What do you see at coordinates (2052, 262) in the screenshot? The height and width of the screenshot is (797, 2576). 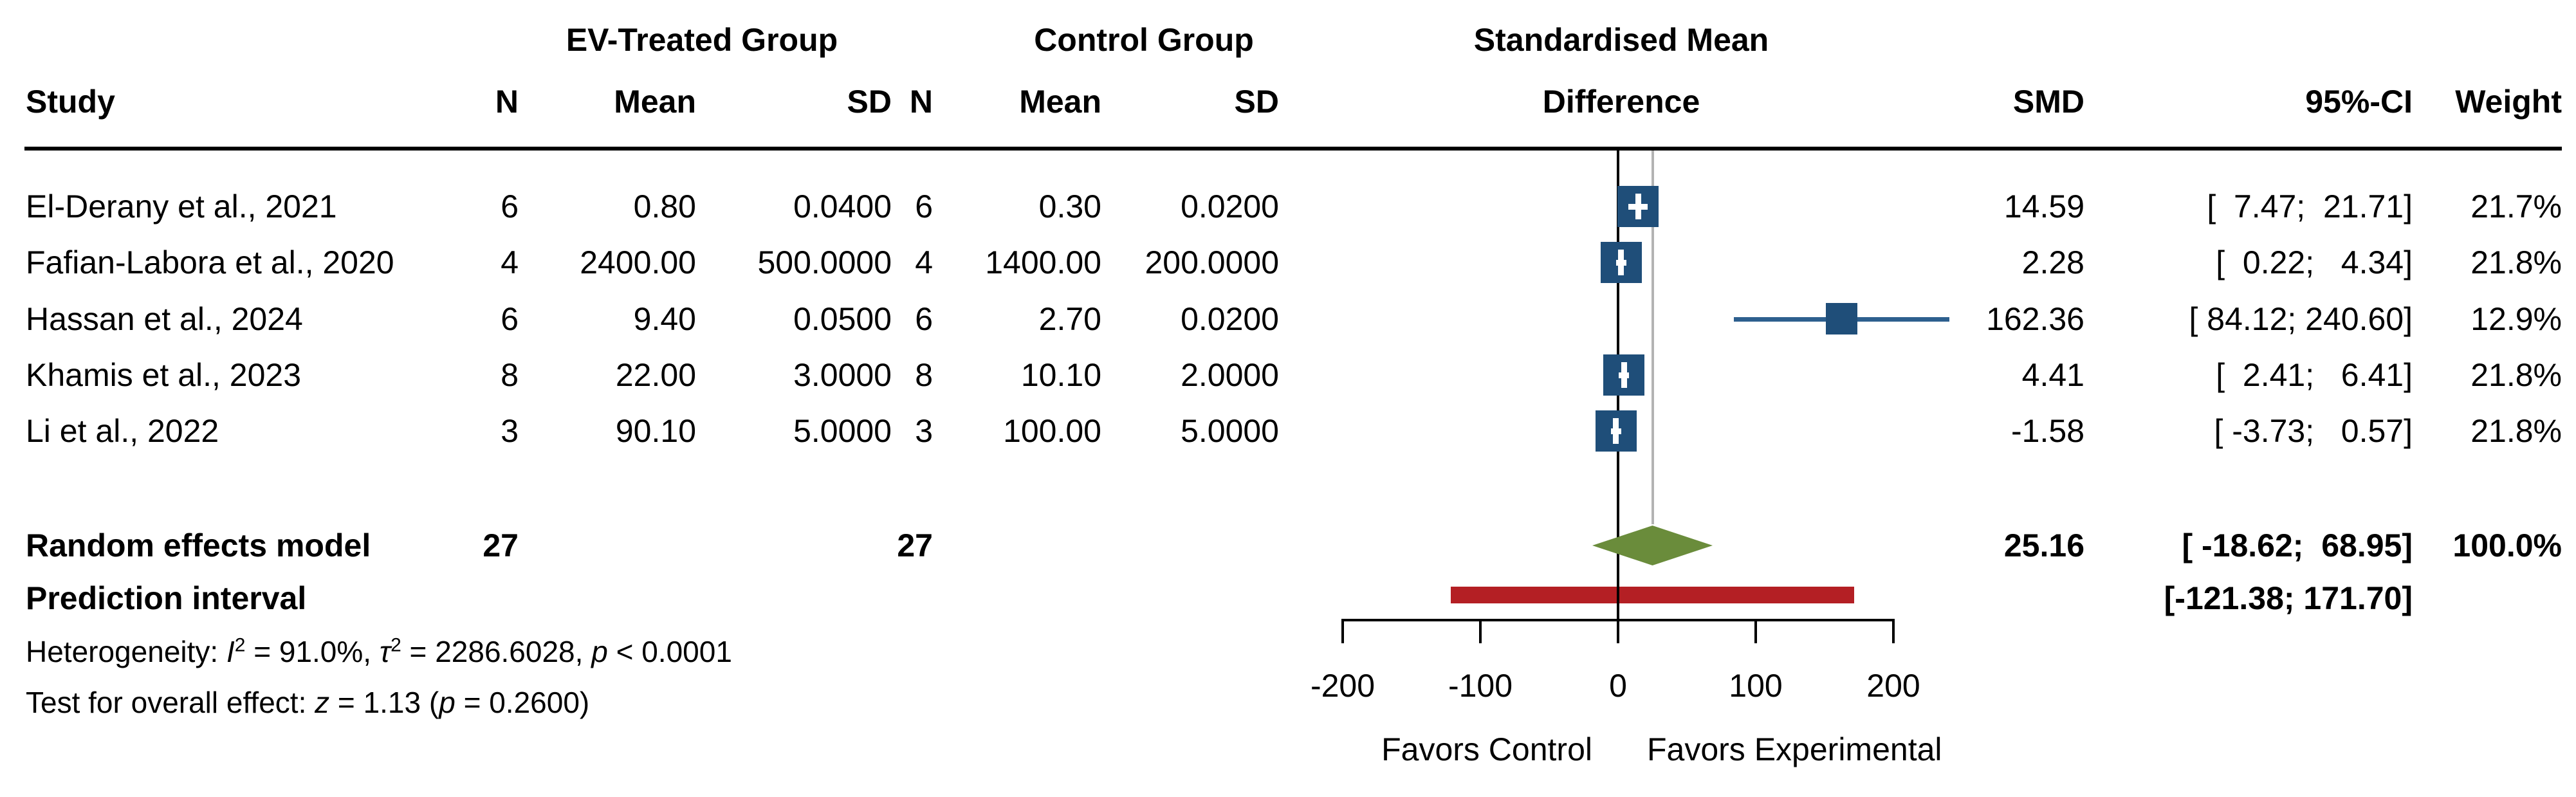 I see `smd-value: 2.28` at bounding box center [2052, 262].